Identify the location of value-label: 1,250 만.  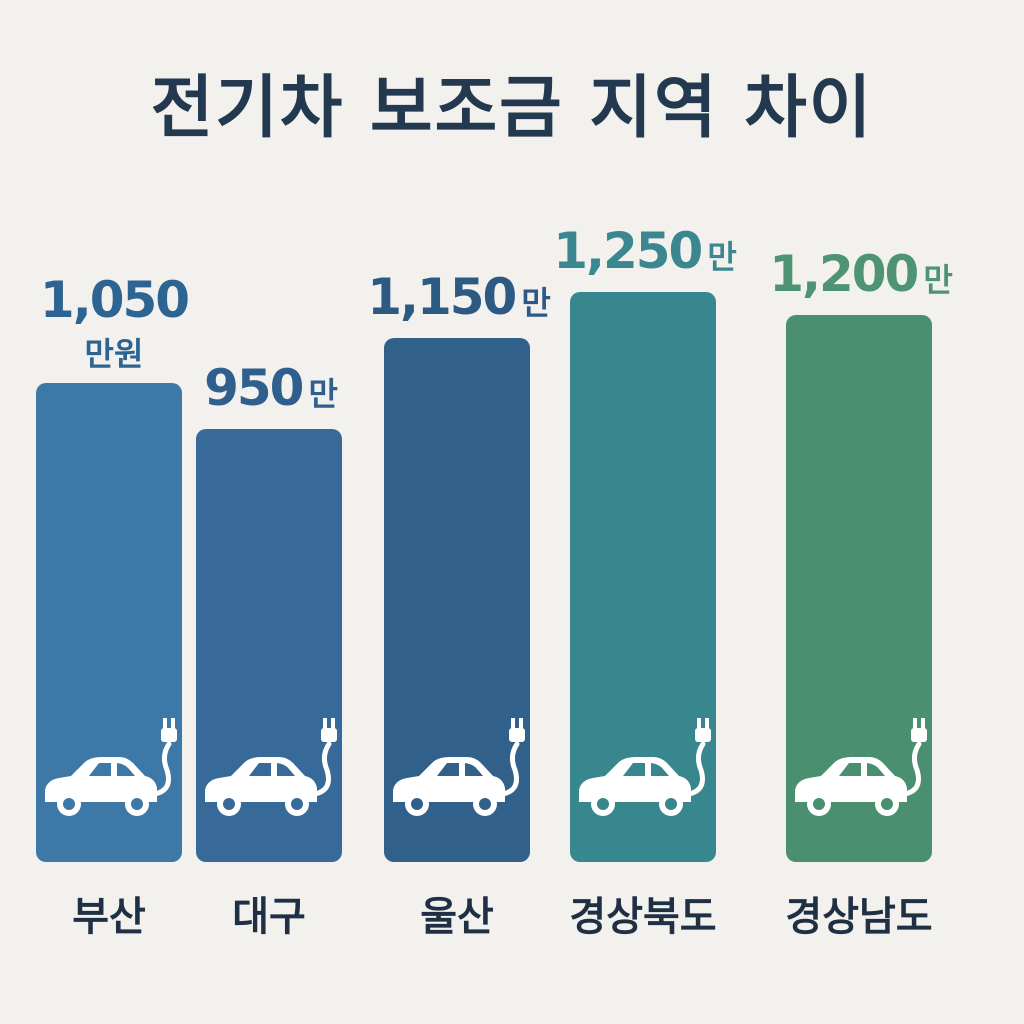
(645, 251).